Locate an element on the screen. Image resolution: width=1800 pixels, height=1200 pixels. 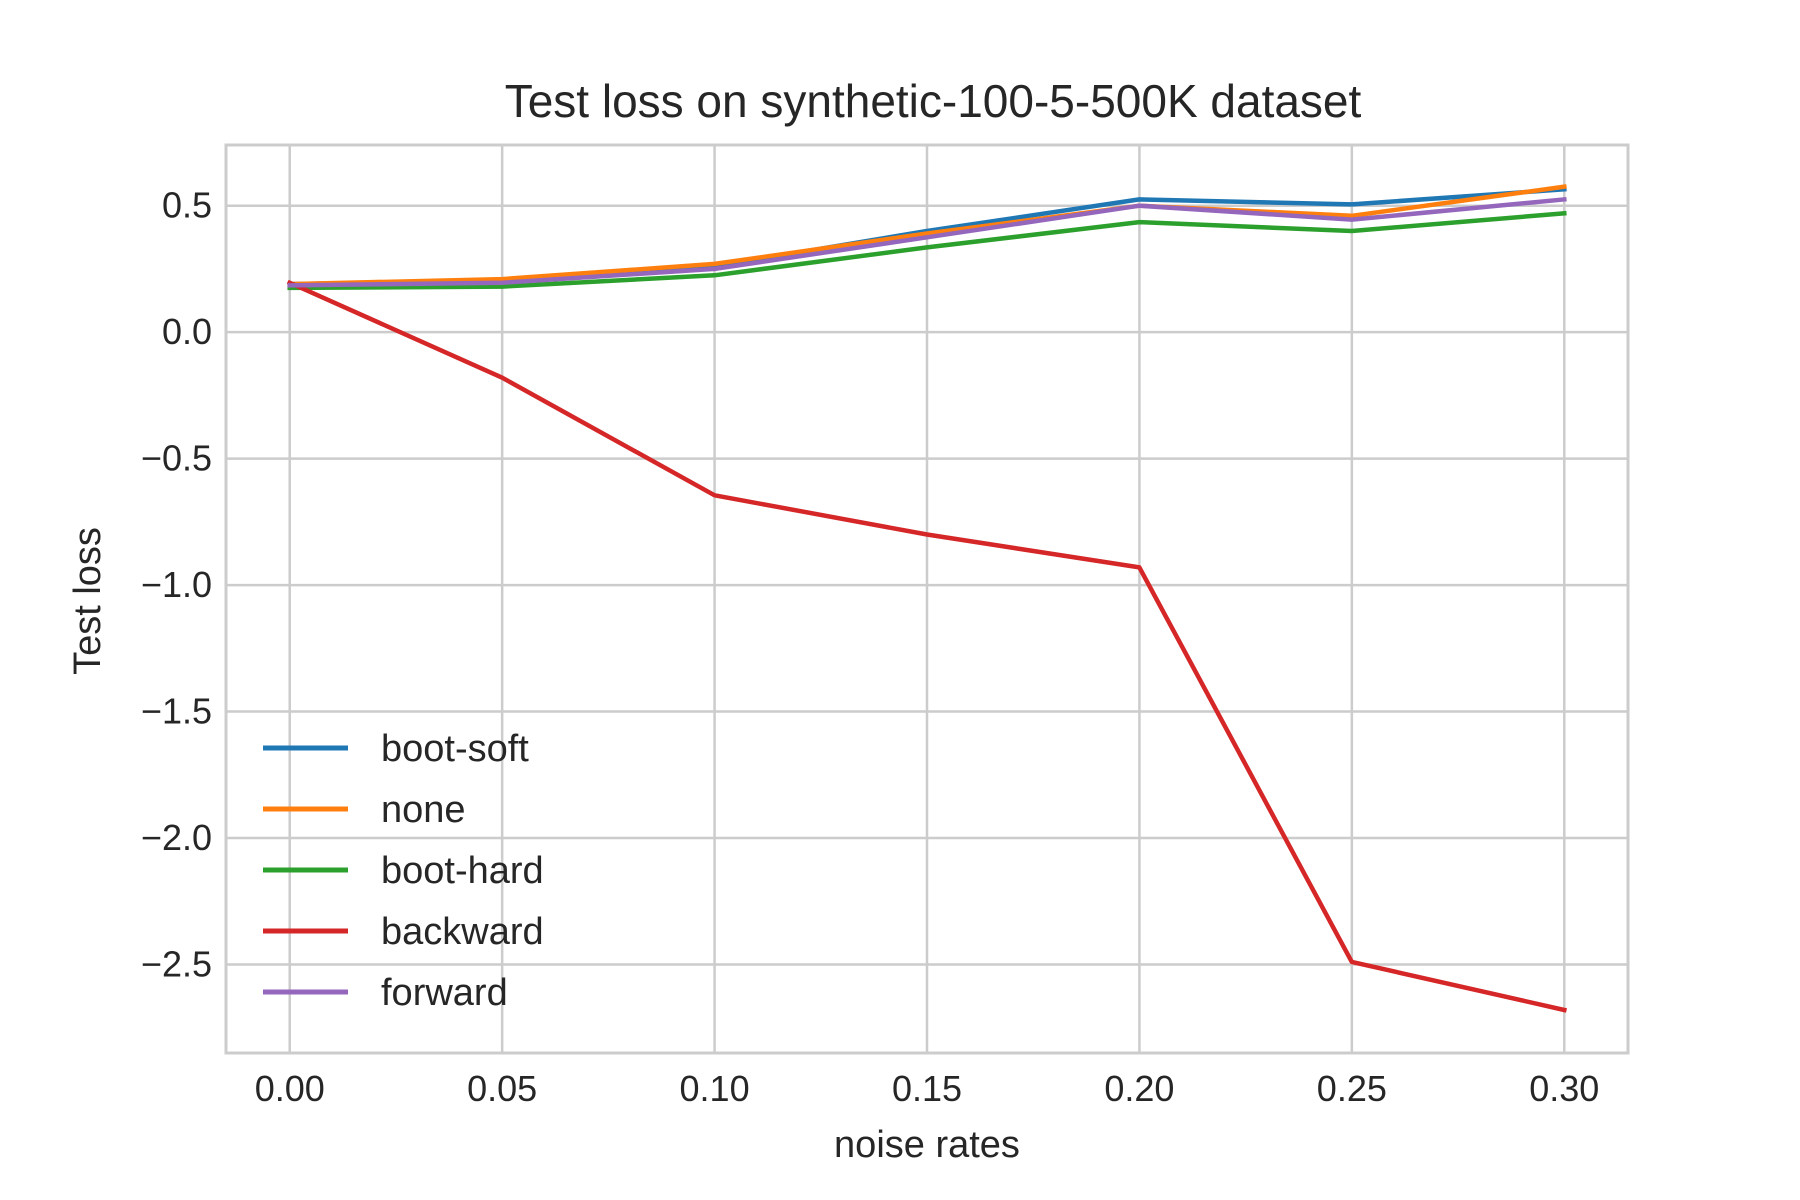
y-tick-label: −1.5 is located at coordinates (176, 711).